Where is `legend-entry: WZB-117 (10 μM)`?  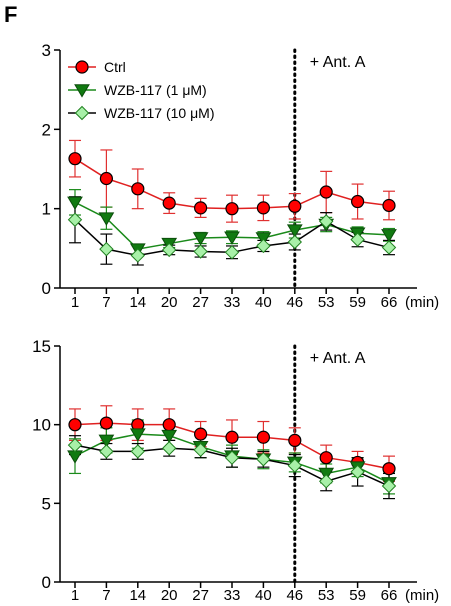
legend-entry: WZB-117 (10 μM) is located at coordinates (159, 113).